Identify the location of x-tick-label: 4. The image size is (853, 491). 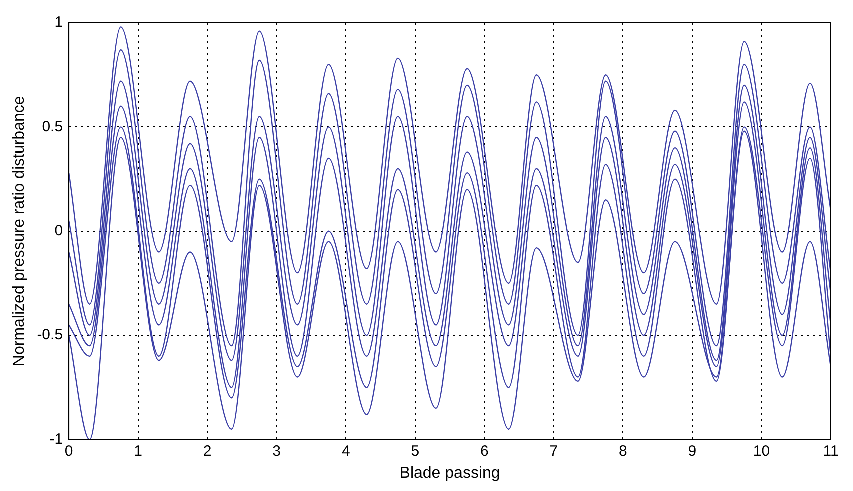
(346, 451).